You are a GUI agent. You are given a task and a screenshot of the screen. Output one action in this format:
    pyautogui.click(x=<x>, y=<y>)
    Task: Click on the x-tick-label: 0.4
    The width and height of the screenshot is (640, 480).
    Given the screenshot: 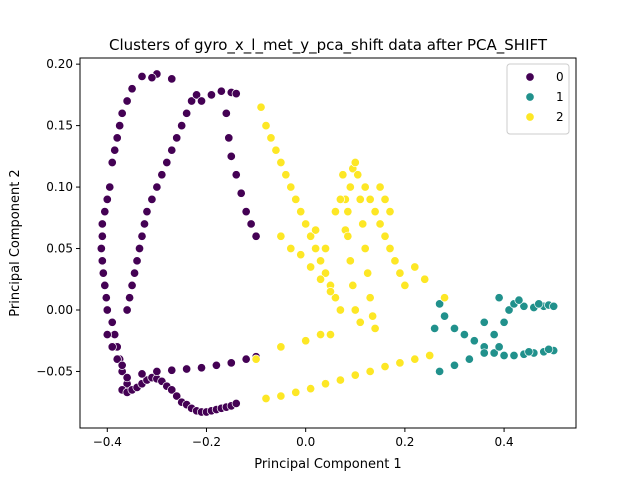 What is the action you would take?
    pyautogui.click(x=504, y=442)
    